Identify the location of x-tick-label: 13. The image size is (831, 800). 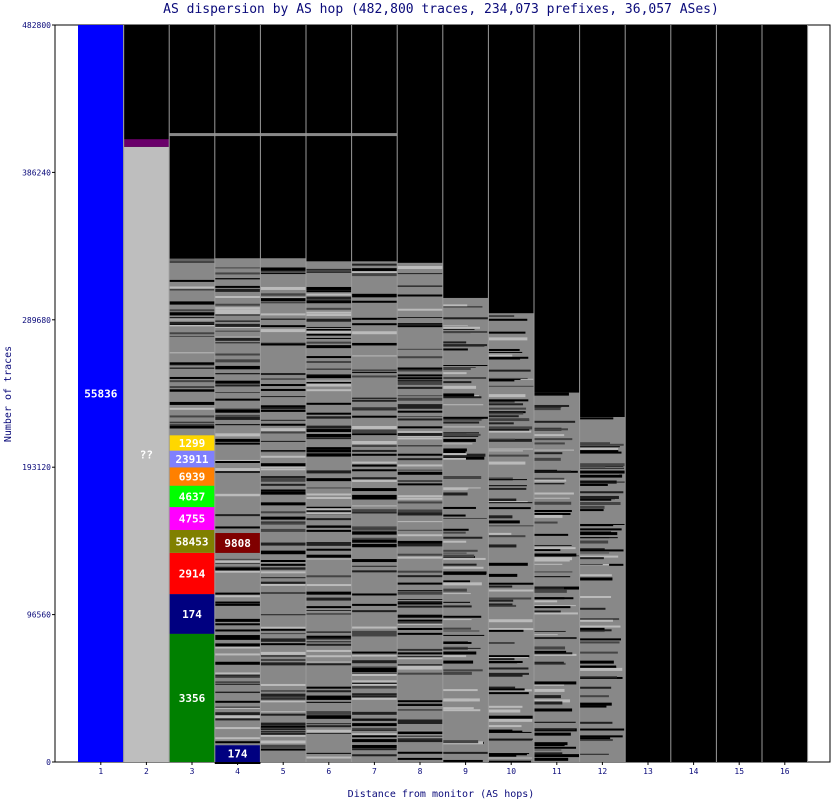
(648, 771).